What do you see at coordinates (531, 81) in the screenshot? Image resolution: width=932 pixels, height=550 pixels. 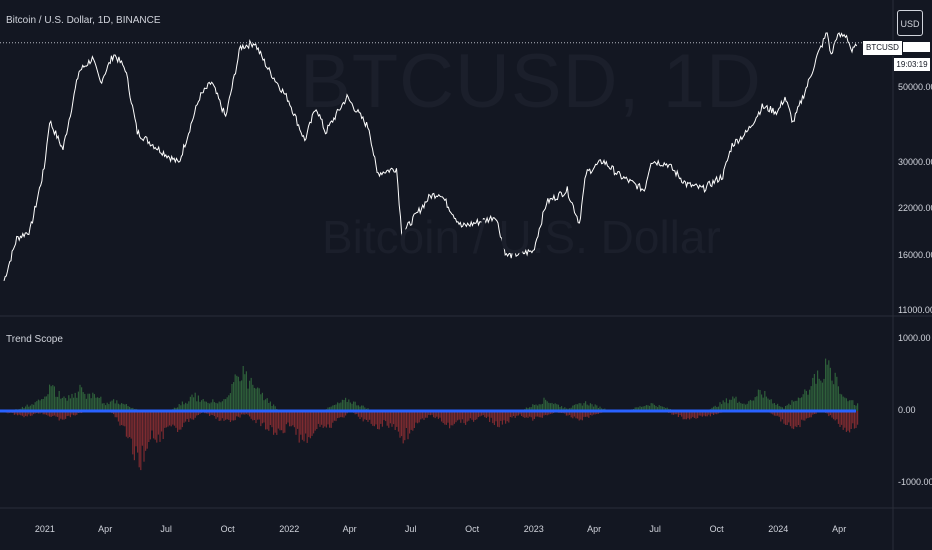 I see `symbol-watermark: BTCUSD, 1D` at bounding box center [531, 81].